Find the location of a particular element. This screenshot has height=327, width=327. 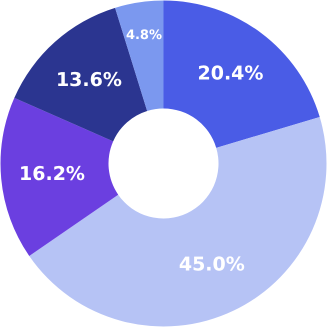

data-label: 20.4% is located at coordinates (231, 73).